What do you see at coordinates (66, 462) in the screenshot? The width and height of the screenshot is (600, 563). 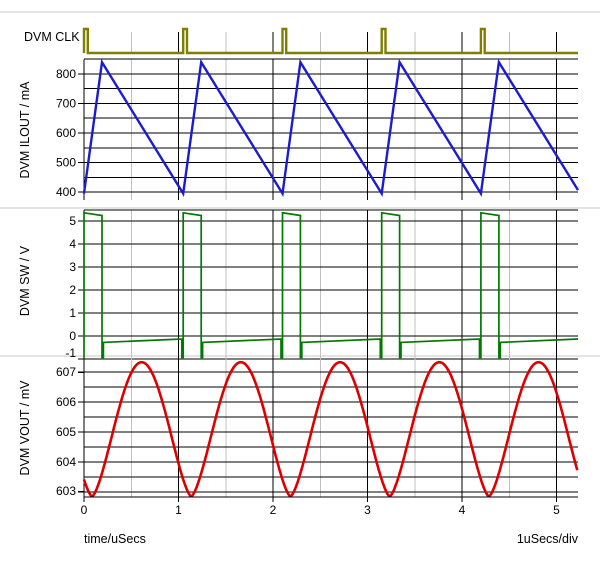 I see `y-tick-label: 604` at bounding box center [66, 462].